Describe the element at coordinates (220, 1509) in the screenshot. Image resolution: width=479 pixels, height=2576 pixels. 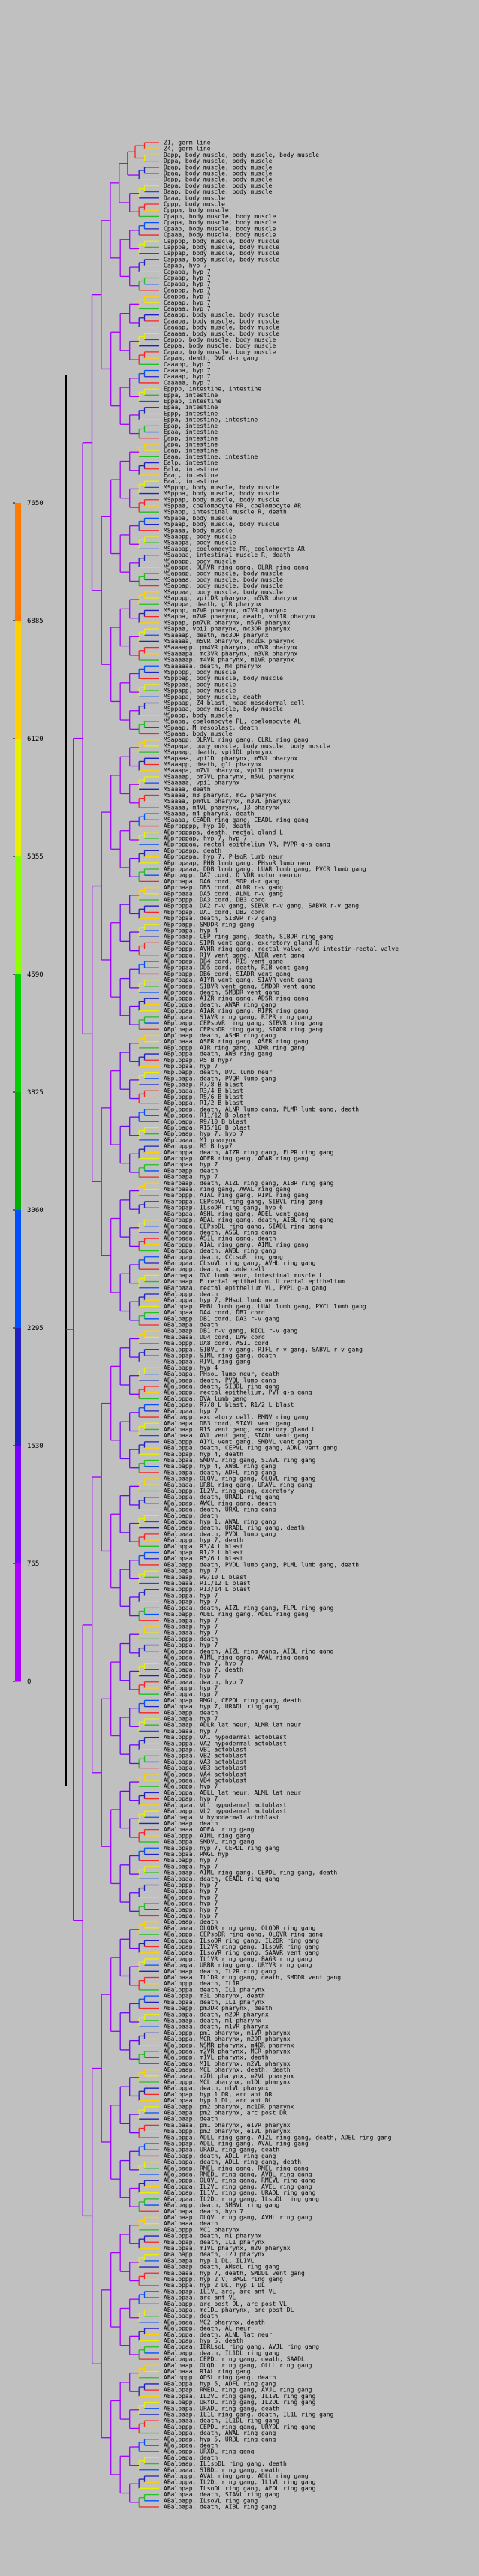
I see `leaf-label: ABalppaa, death, URXL ring gang` at that location.